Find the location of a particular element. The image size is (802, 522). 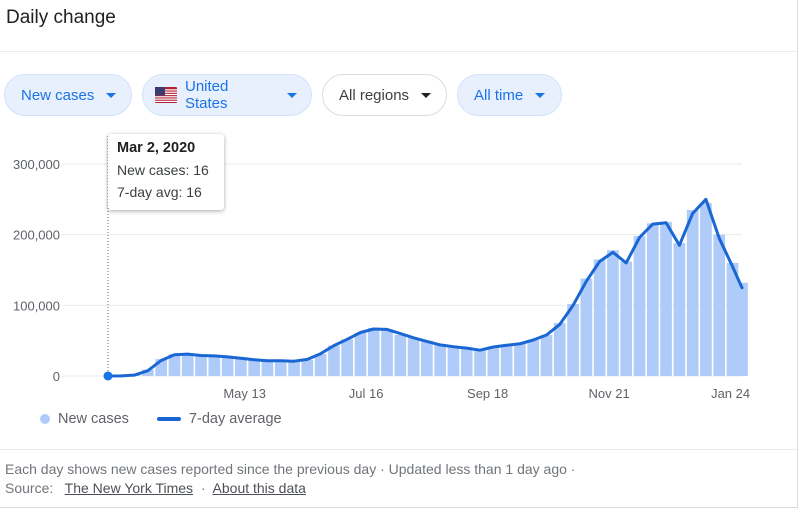

highlight-point is located at coordinates (108, 376).